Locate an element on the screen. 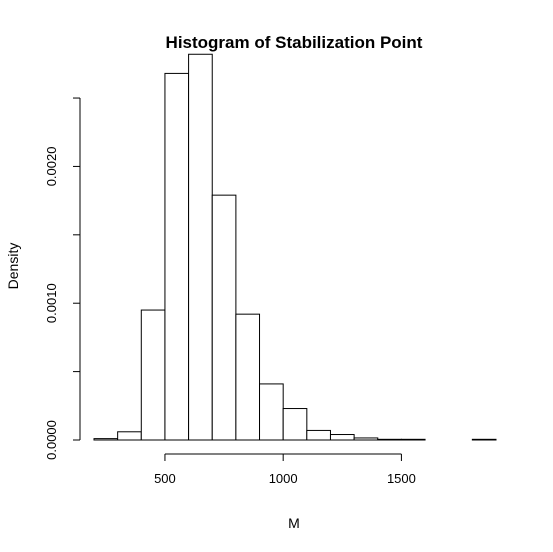 The image size is (553, 552). x-tick-label-1: 1000 is located at coordinates (283, 478).